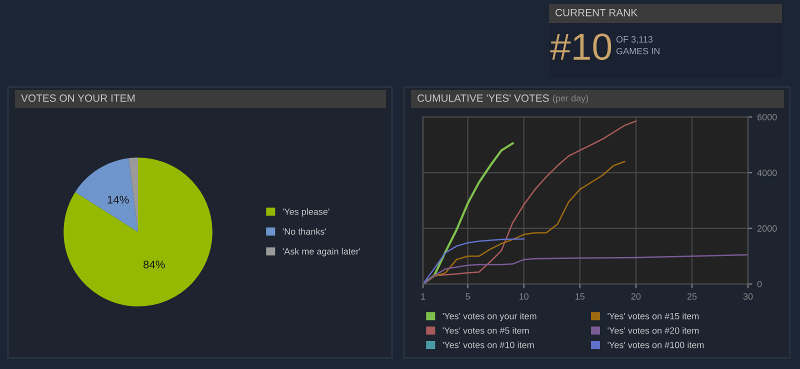 This screenshot has height=369, width=800. What do you see at coordinates (483, 98) in the screenshot?
I see `chart-title: CUMULATIVE 'YES' VOTES` at bounding box center [483, 98].